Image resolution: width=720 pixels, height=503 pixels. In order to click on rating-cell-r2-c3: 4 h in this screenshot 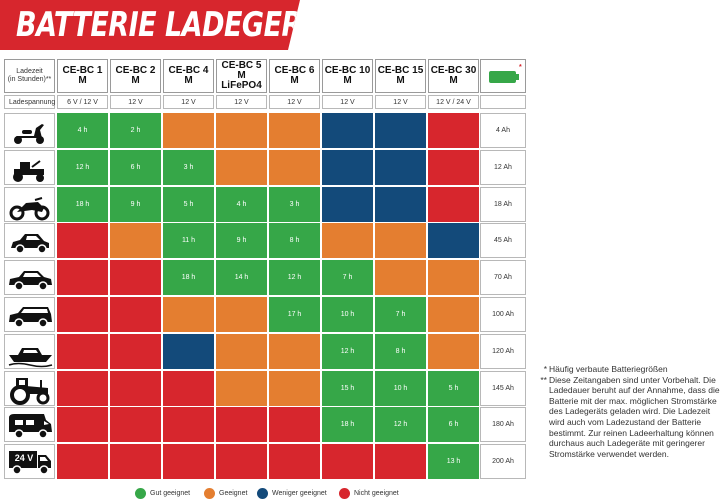, I will do `click(241, 204)`.